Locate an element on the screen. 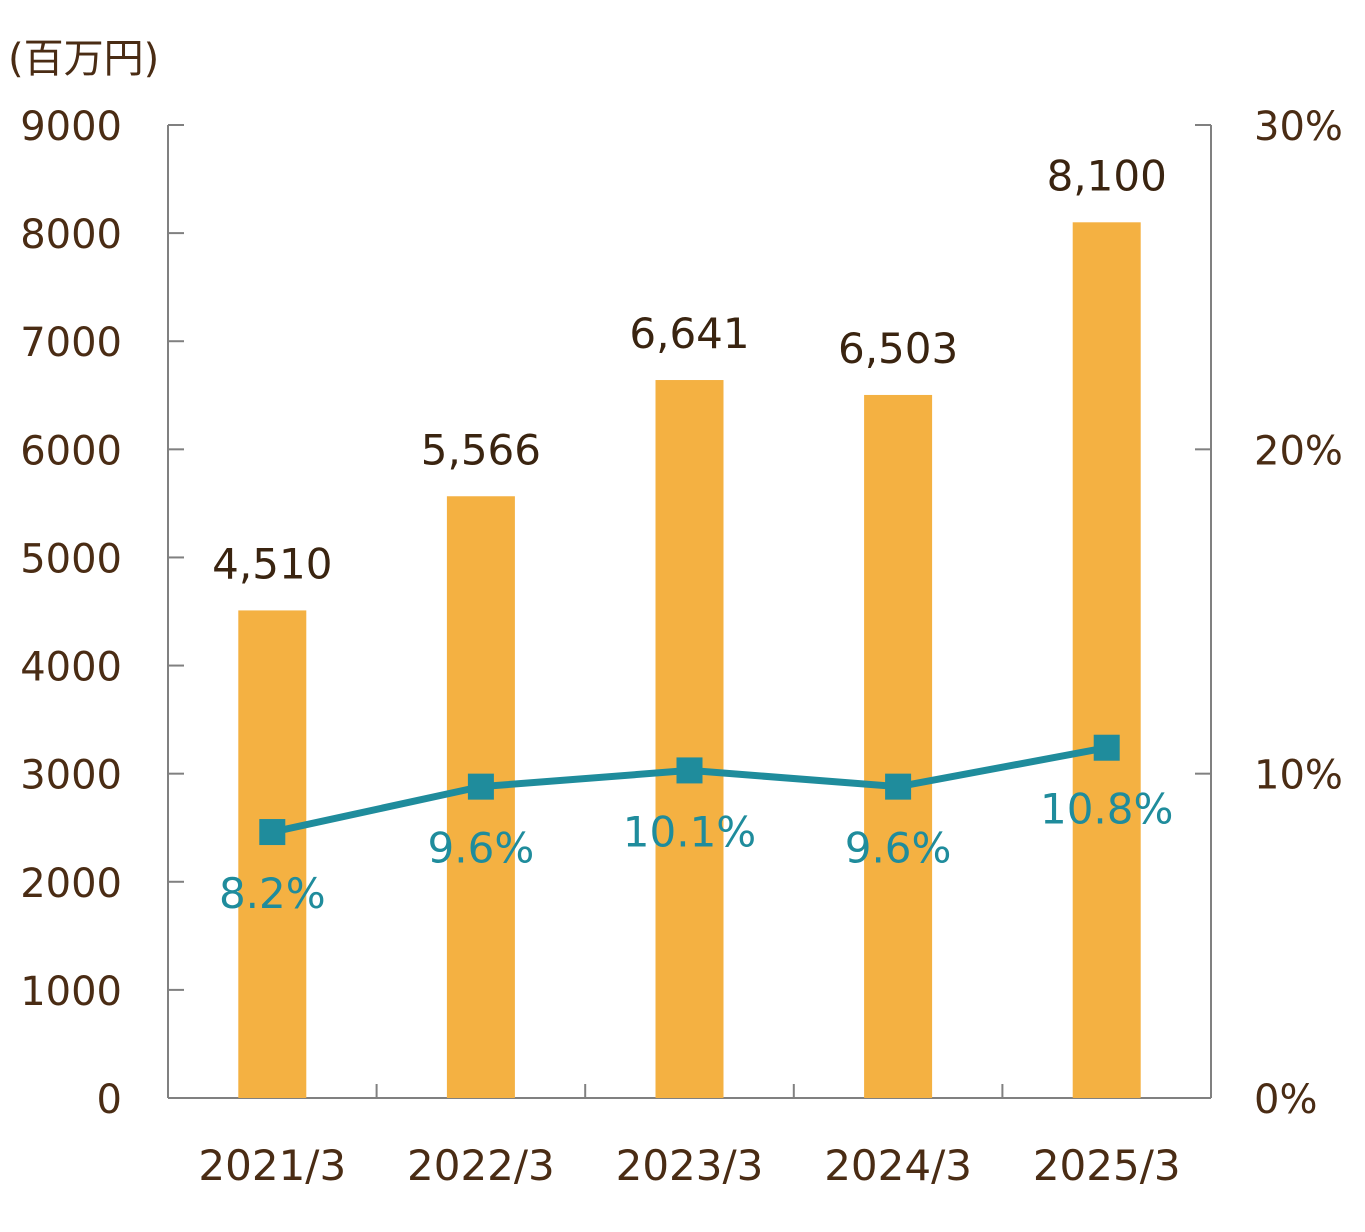 Image resolution: width=1365 pixels, height=1232 pixels. left-axis-ticks: 0 1000 2000 3000 4000 5000 6000 7000 8000 9000 is located at coordinates (102, 613).